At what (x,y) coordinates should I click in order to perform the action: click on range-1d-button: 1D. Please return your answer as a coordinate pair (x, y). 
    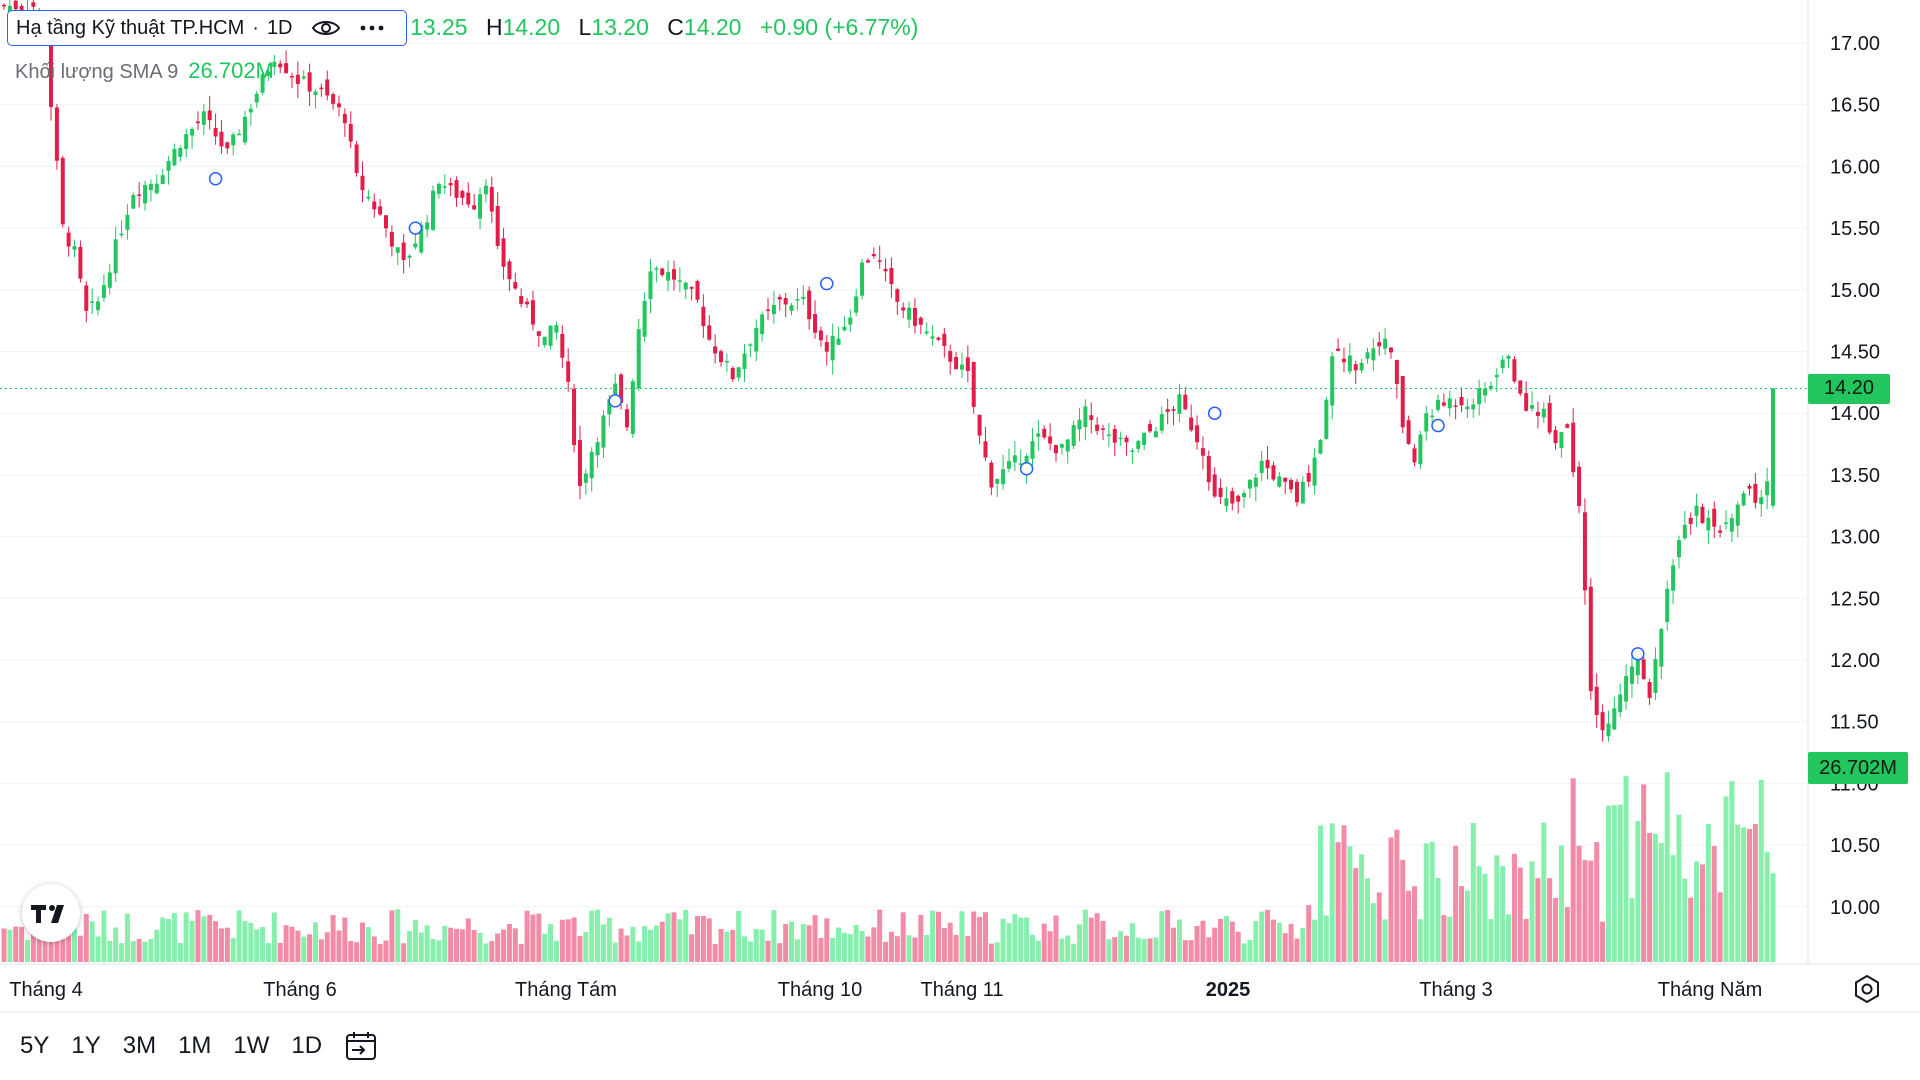
    Looking at the image, I should click on (307, 1045).